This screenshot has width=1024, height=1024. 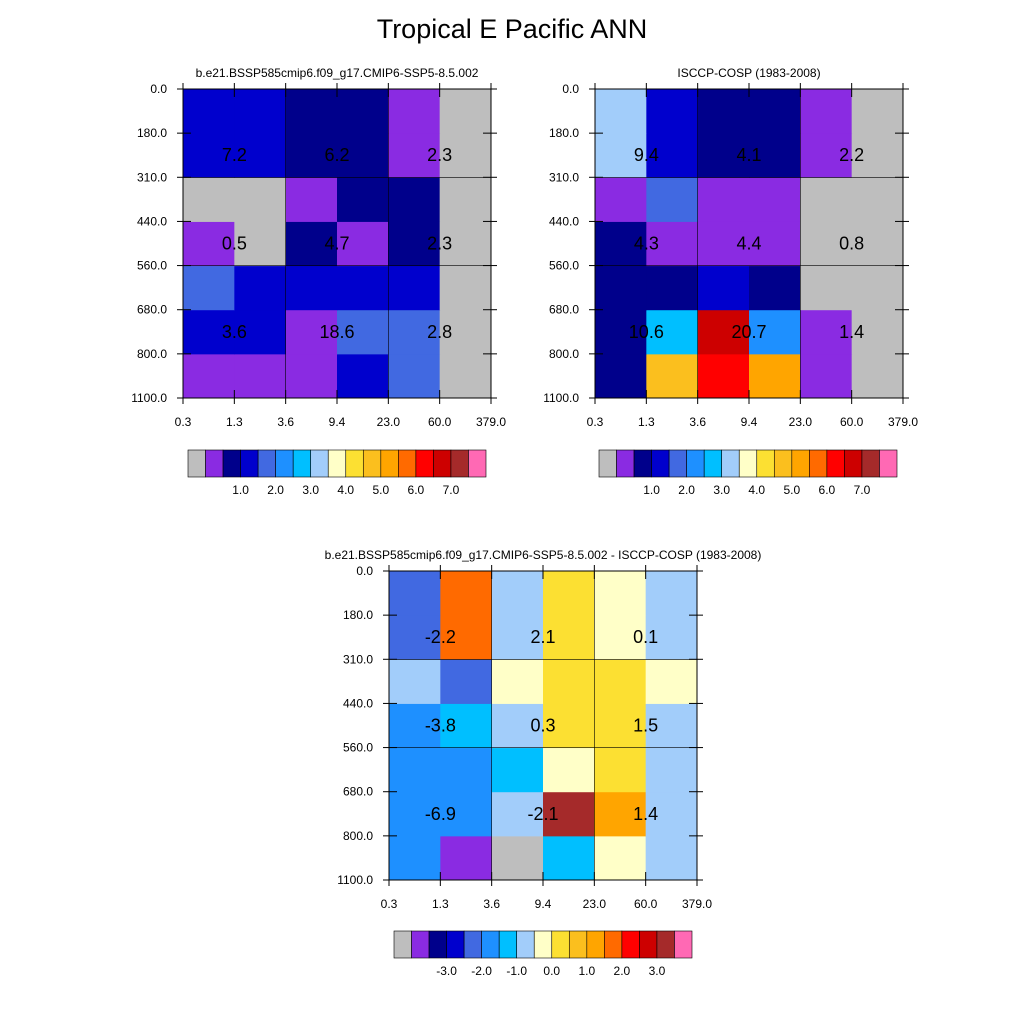 I want to click on panel-2-x-tick-label: 9.4, so click(x=749, y=422).